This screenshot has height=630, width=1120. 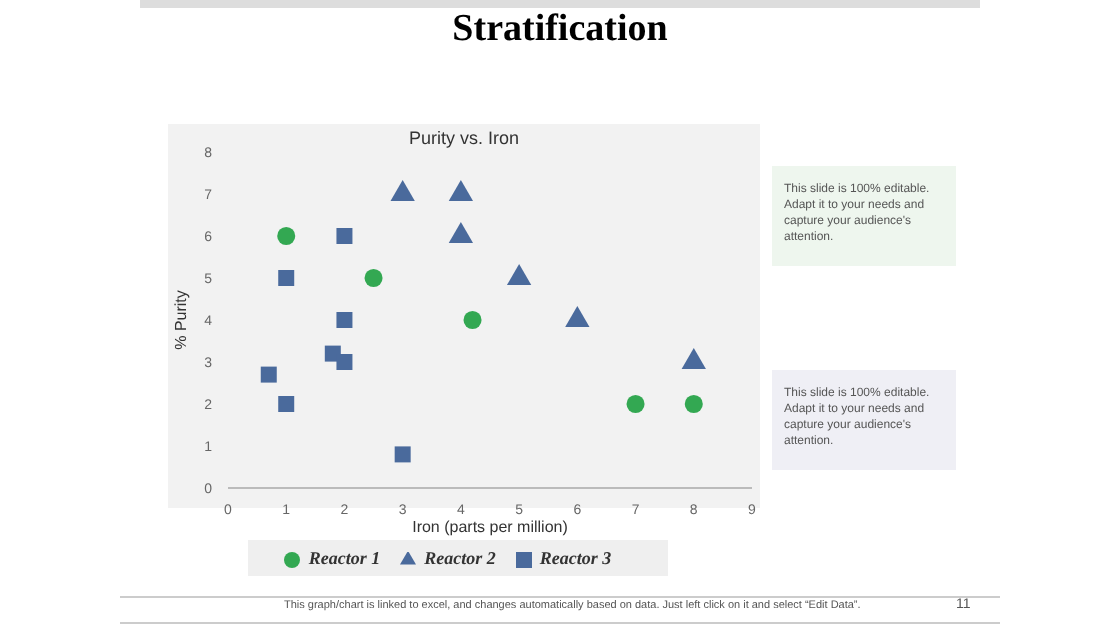 I want to click on legend-label: Reactor 1, so click(x=344, y=558).